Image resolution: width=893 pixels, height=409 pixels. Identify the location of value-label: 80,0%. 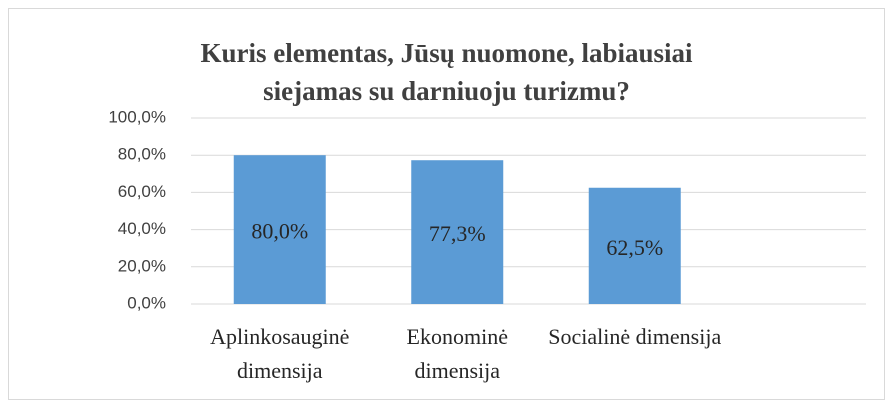
(279, 231).